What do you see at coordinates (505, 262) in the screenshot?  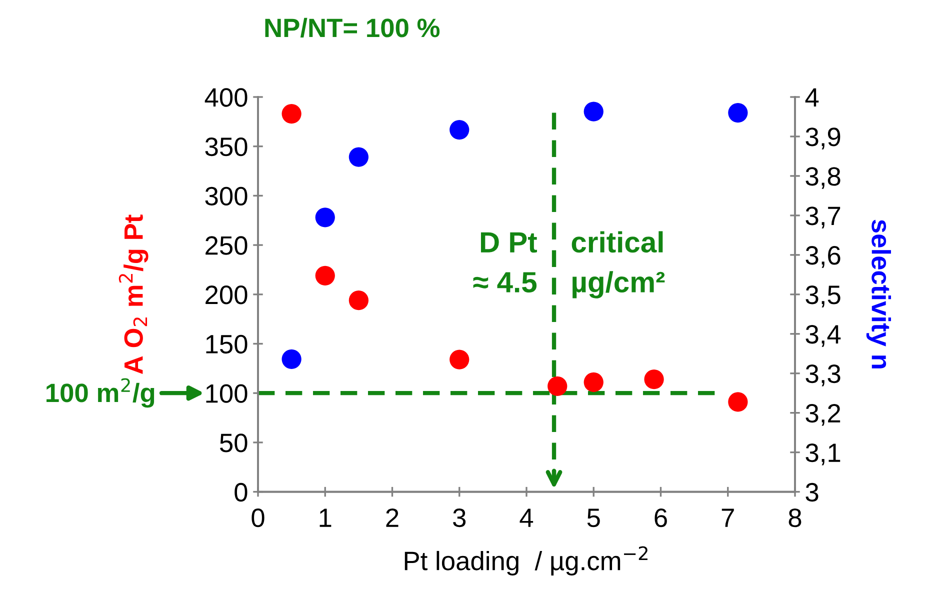 I see `annotation: D Pt ≈ 4.5` at bounding box center [505, 262].